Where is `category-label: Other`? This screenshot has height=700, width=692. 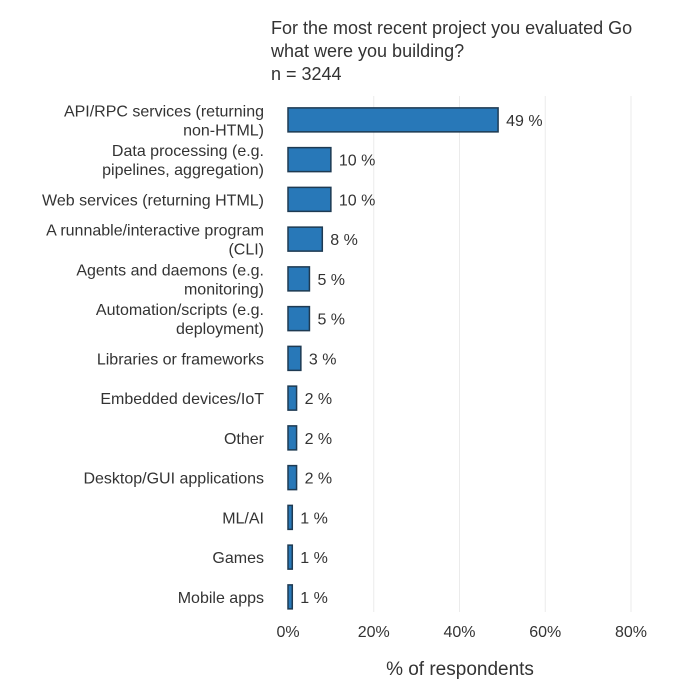 category-label: Other is located at coordinates (244, 439).